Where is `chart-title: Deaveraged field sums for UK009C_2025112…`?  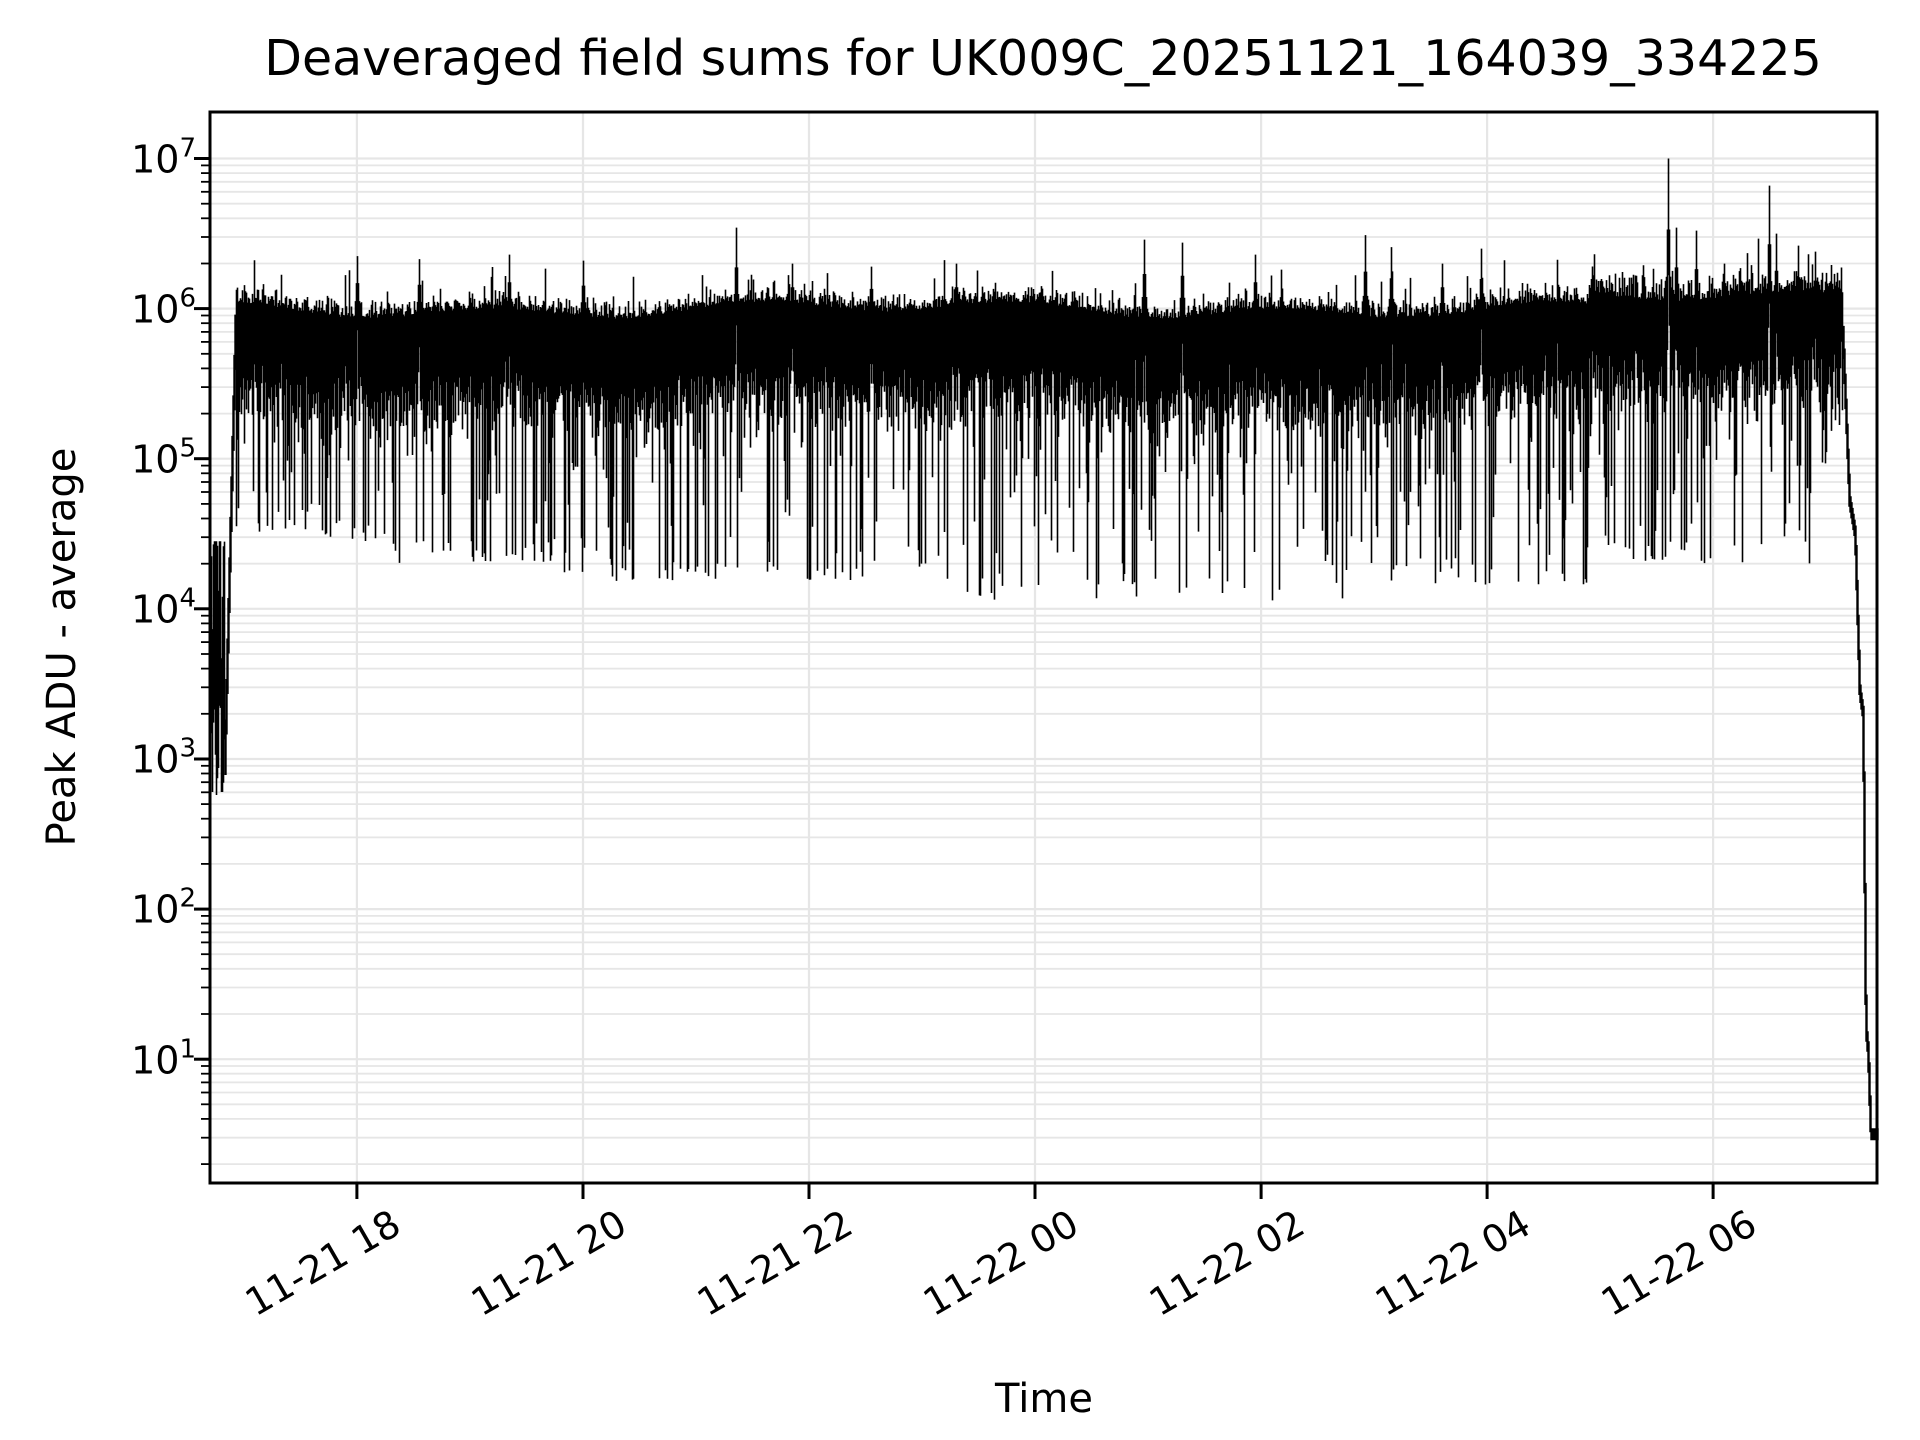 chart-title: Deaveraged field sums for UK009C_2025112… is located at coordinates (1043, 58).